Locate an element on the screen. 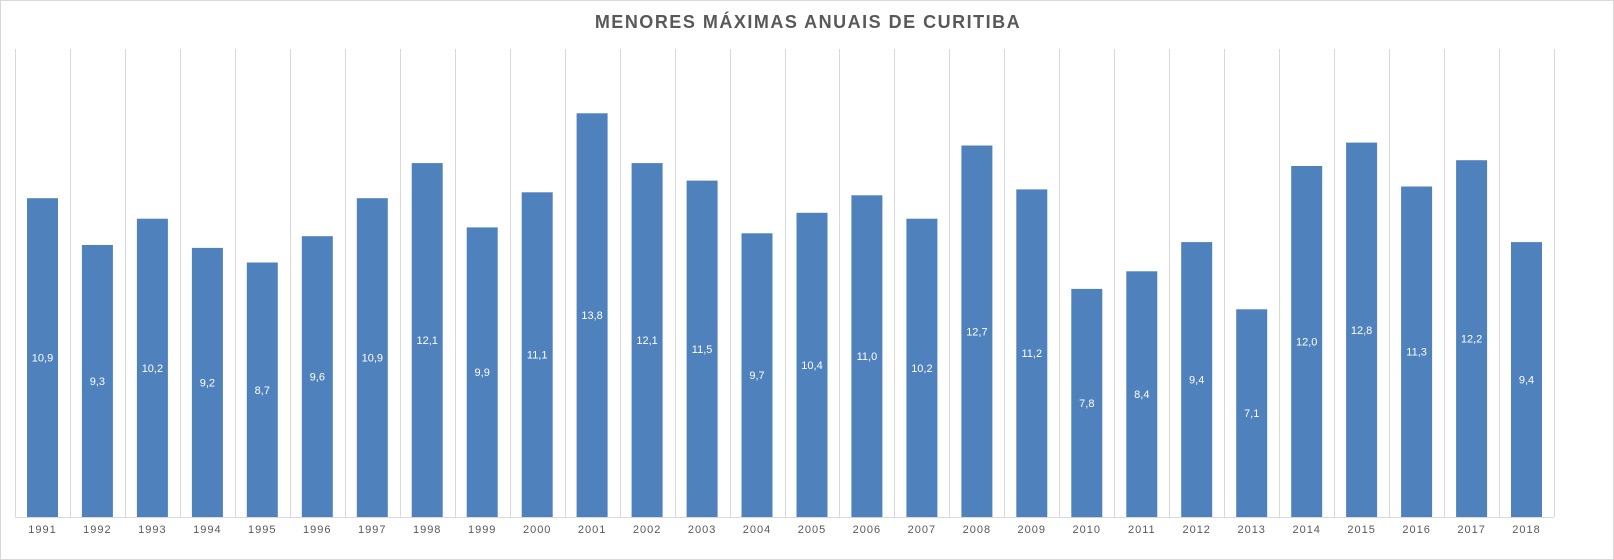  data-label-2016: 11,3 is located at coordinates (1416, 353).